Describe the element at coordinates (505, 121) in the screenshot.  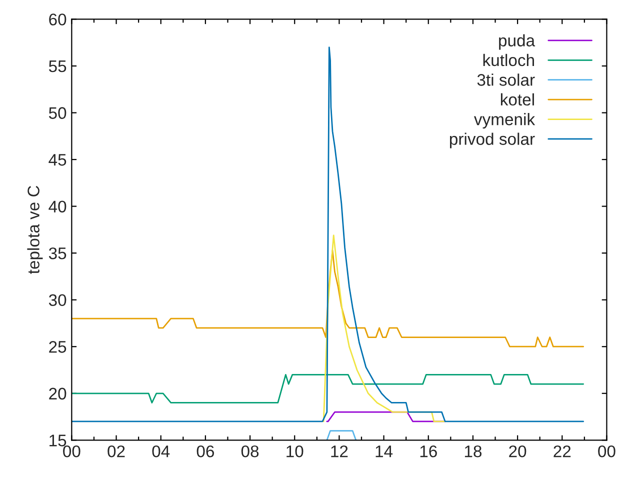
I see `legend-label: vymenik` at that location.